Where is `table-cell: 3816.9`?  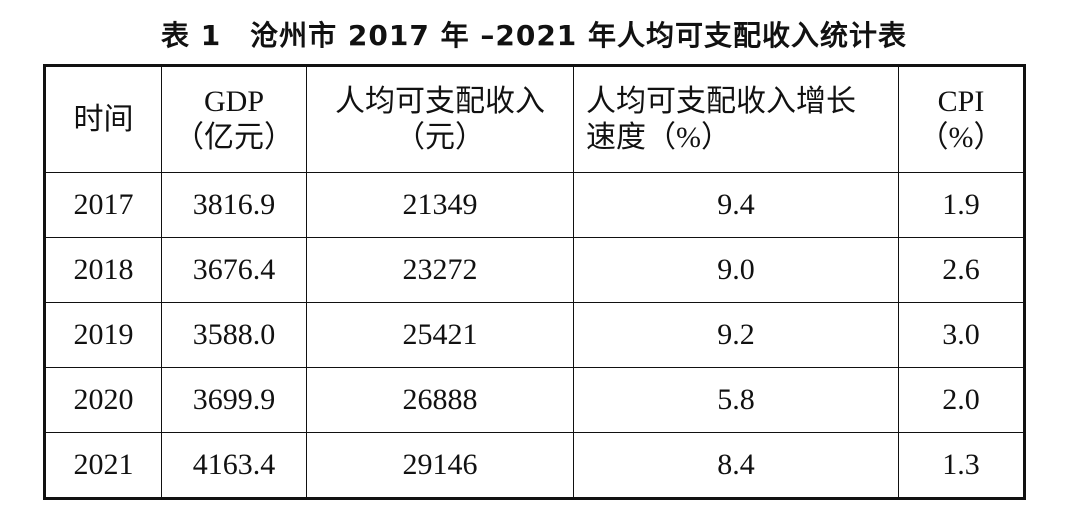
table-cell: 3816.9 is located at coordinates (234, 205).